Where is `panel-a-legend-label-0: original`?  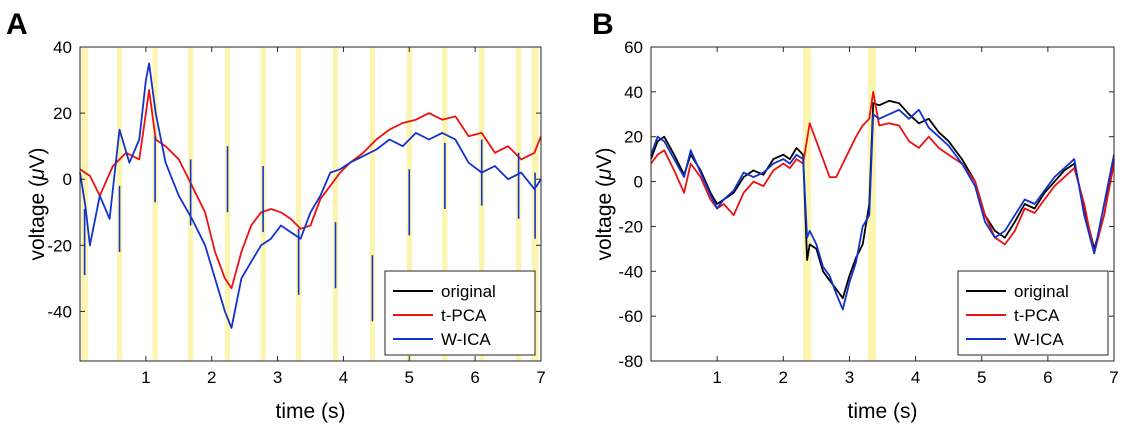
panel-a-legend-label-0: original is located at coordinates (468, 291).